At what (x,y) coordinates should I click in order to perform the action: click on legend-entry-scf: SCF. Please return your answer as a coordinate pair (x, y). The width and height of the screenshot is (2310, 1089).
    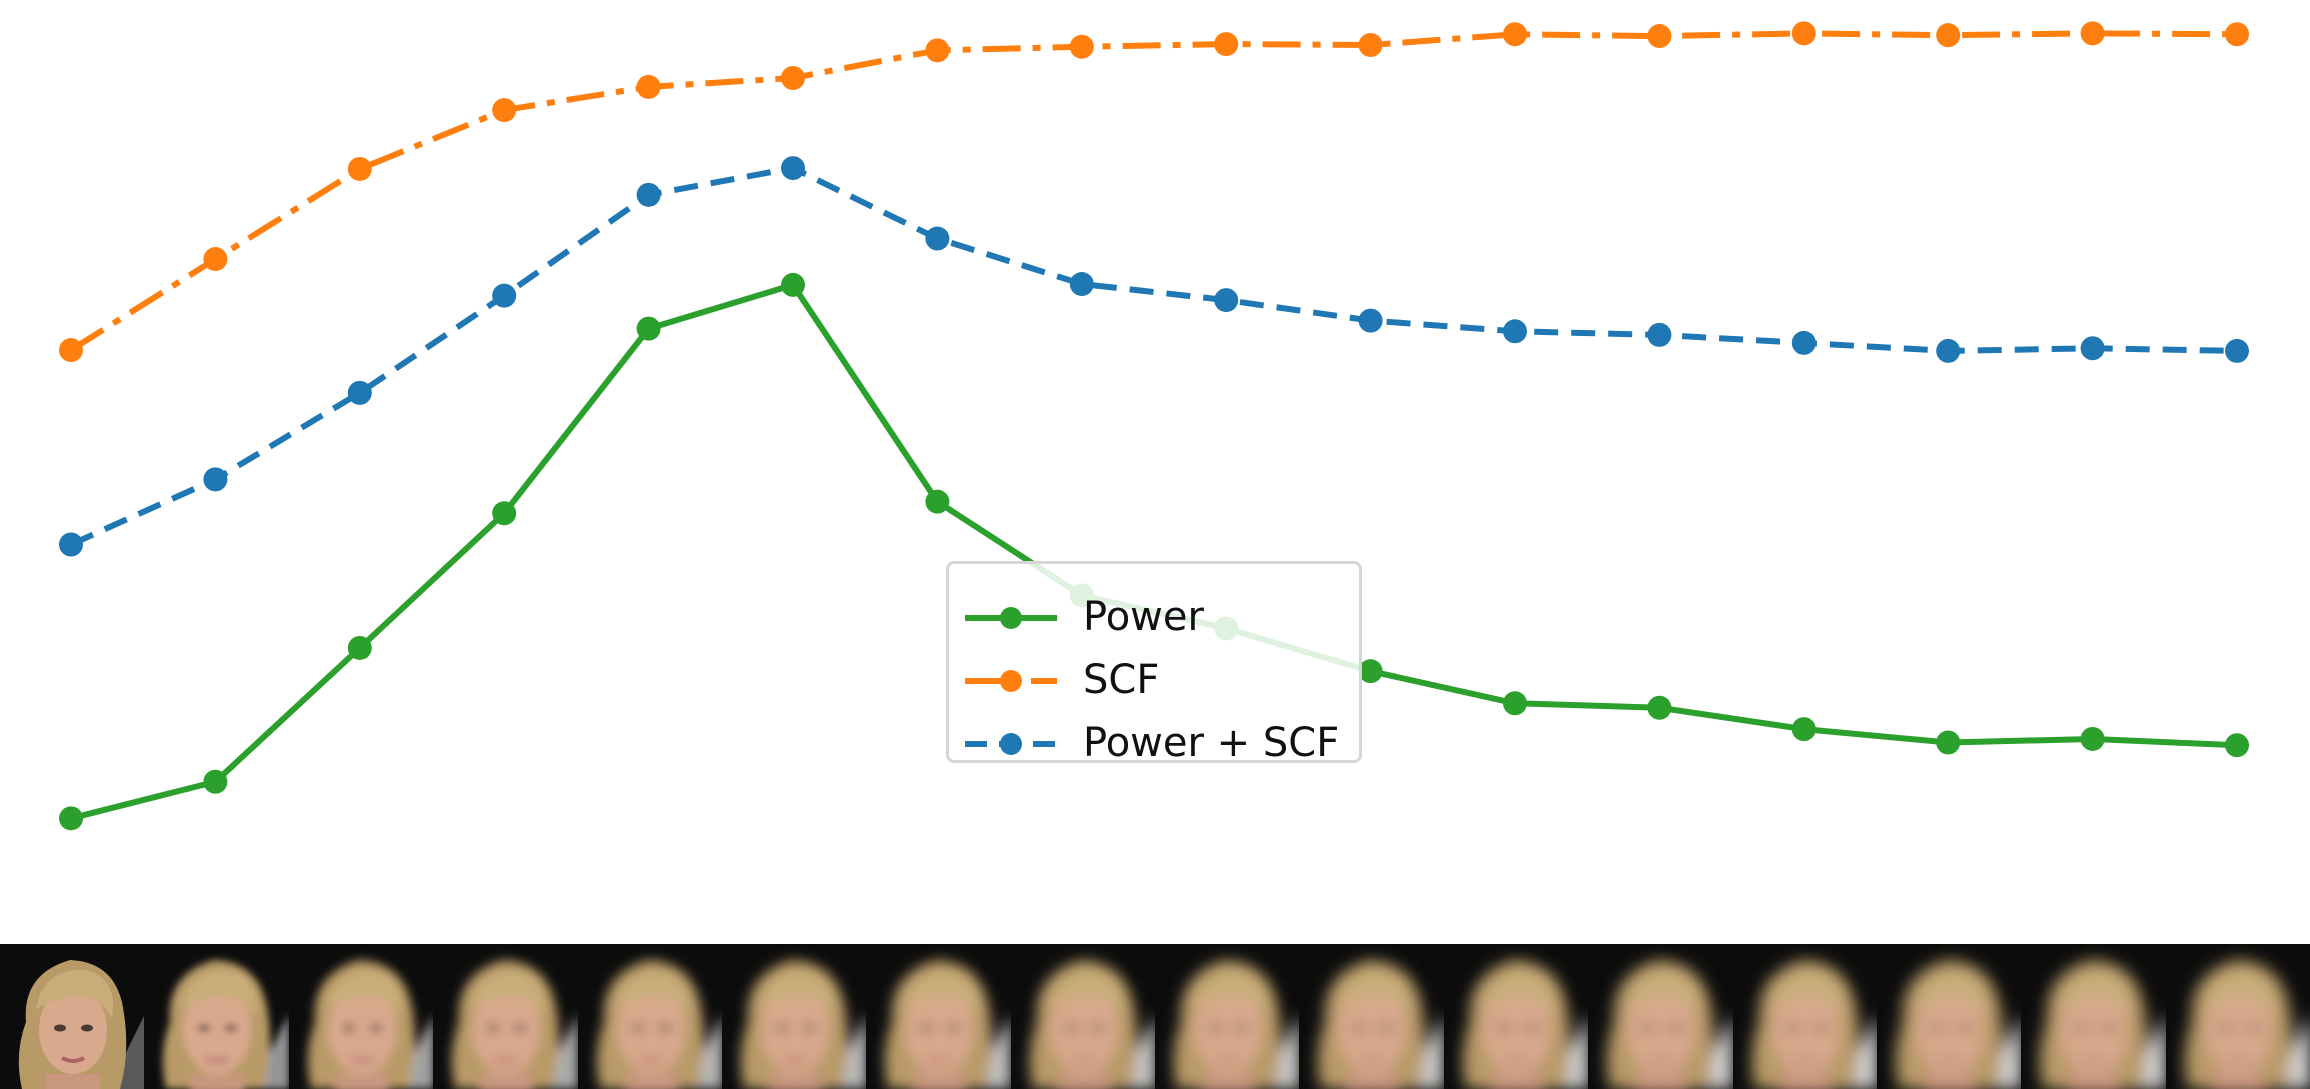
    Looking at the image, I should click on (1154, 681).